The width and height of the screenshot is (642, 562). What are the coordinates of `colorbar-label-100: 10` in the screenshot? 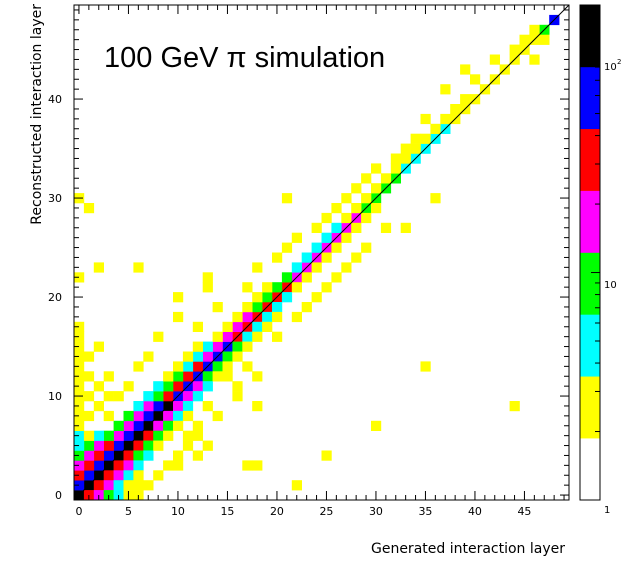 It's located at (610, 67).